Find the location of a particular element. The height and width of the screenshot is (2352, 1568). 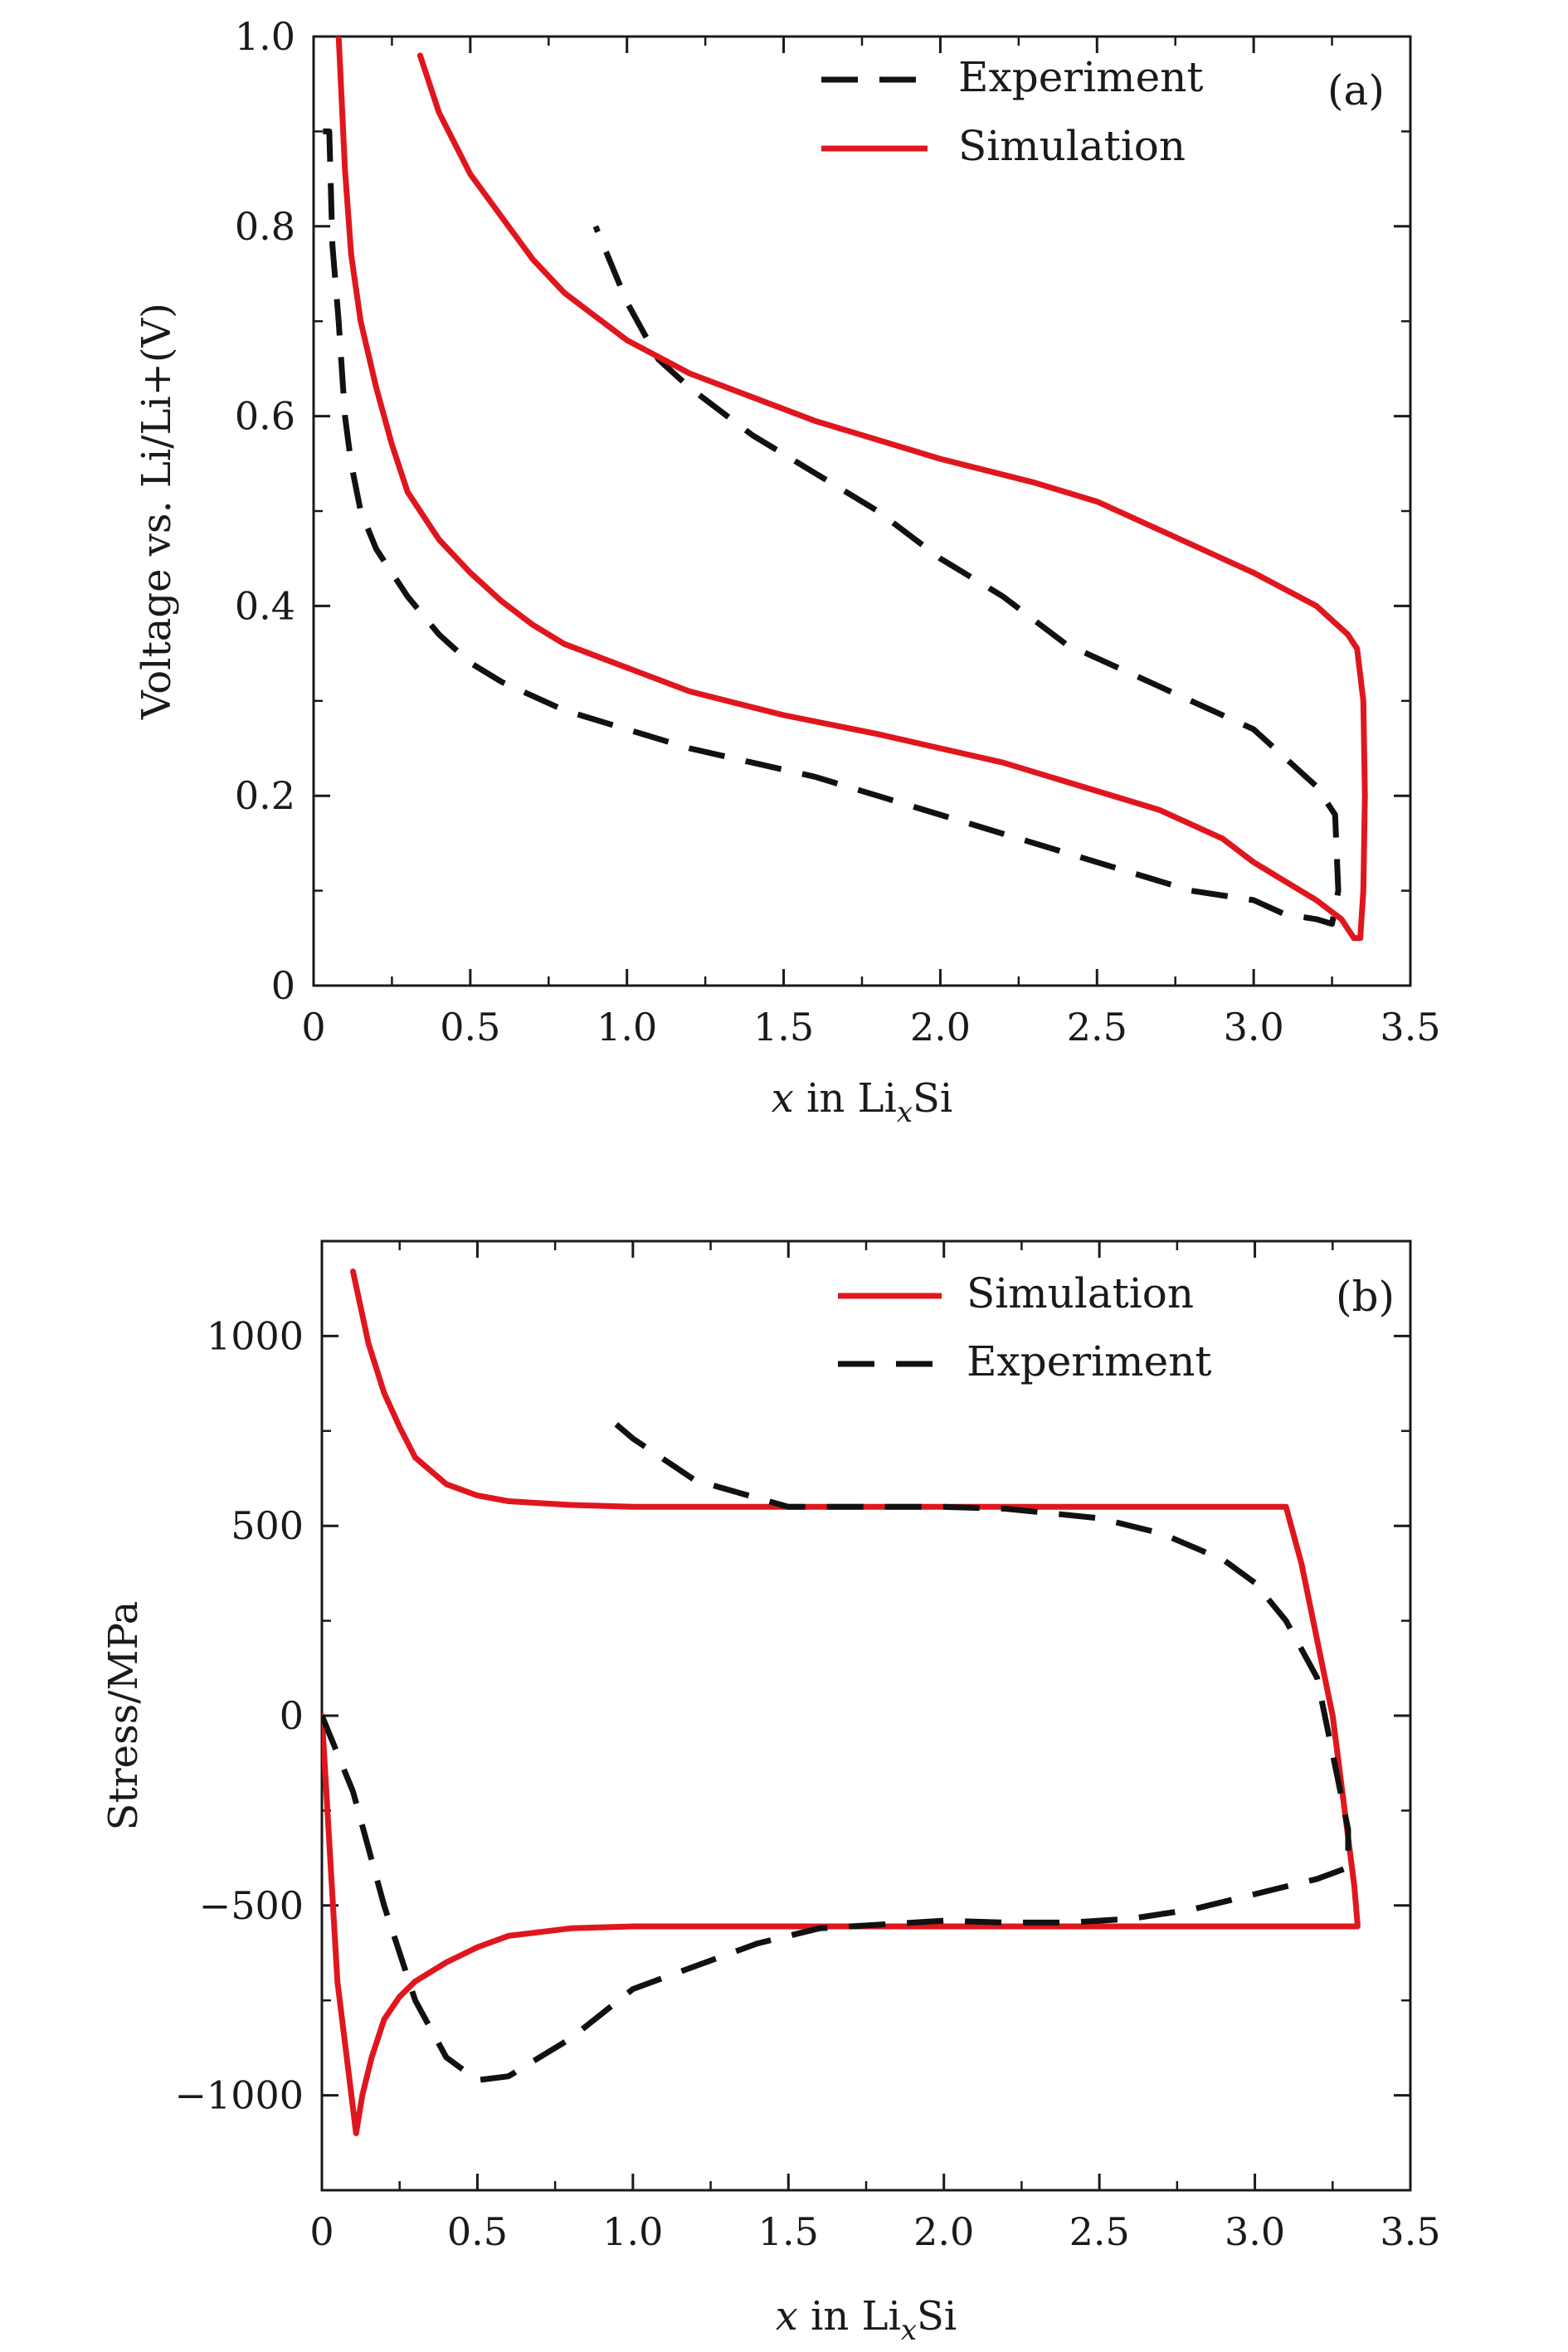

panel-tag: (a) is located at coordinates (1356, 90).